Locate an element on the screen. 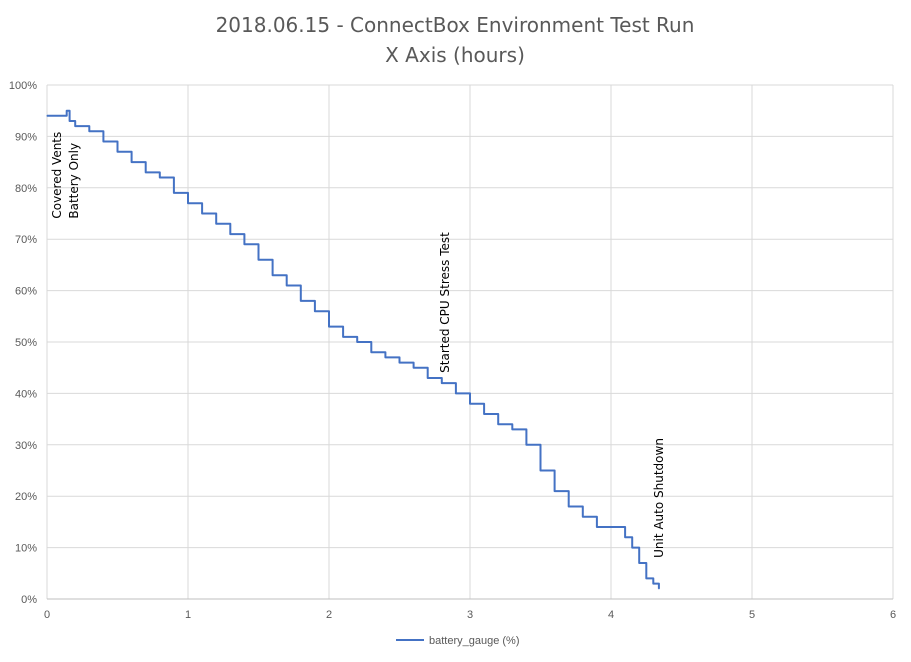 The width and height of the screenshot is (911, 662). y-tick-label: 100% is located at coordinates (23, 86).